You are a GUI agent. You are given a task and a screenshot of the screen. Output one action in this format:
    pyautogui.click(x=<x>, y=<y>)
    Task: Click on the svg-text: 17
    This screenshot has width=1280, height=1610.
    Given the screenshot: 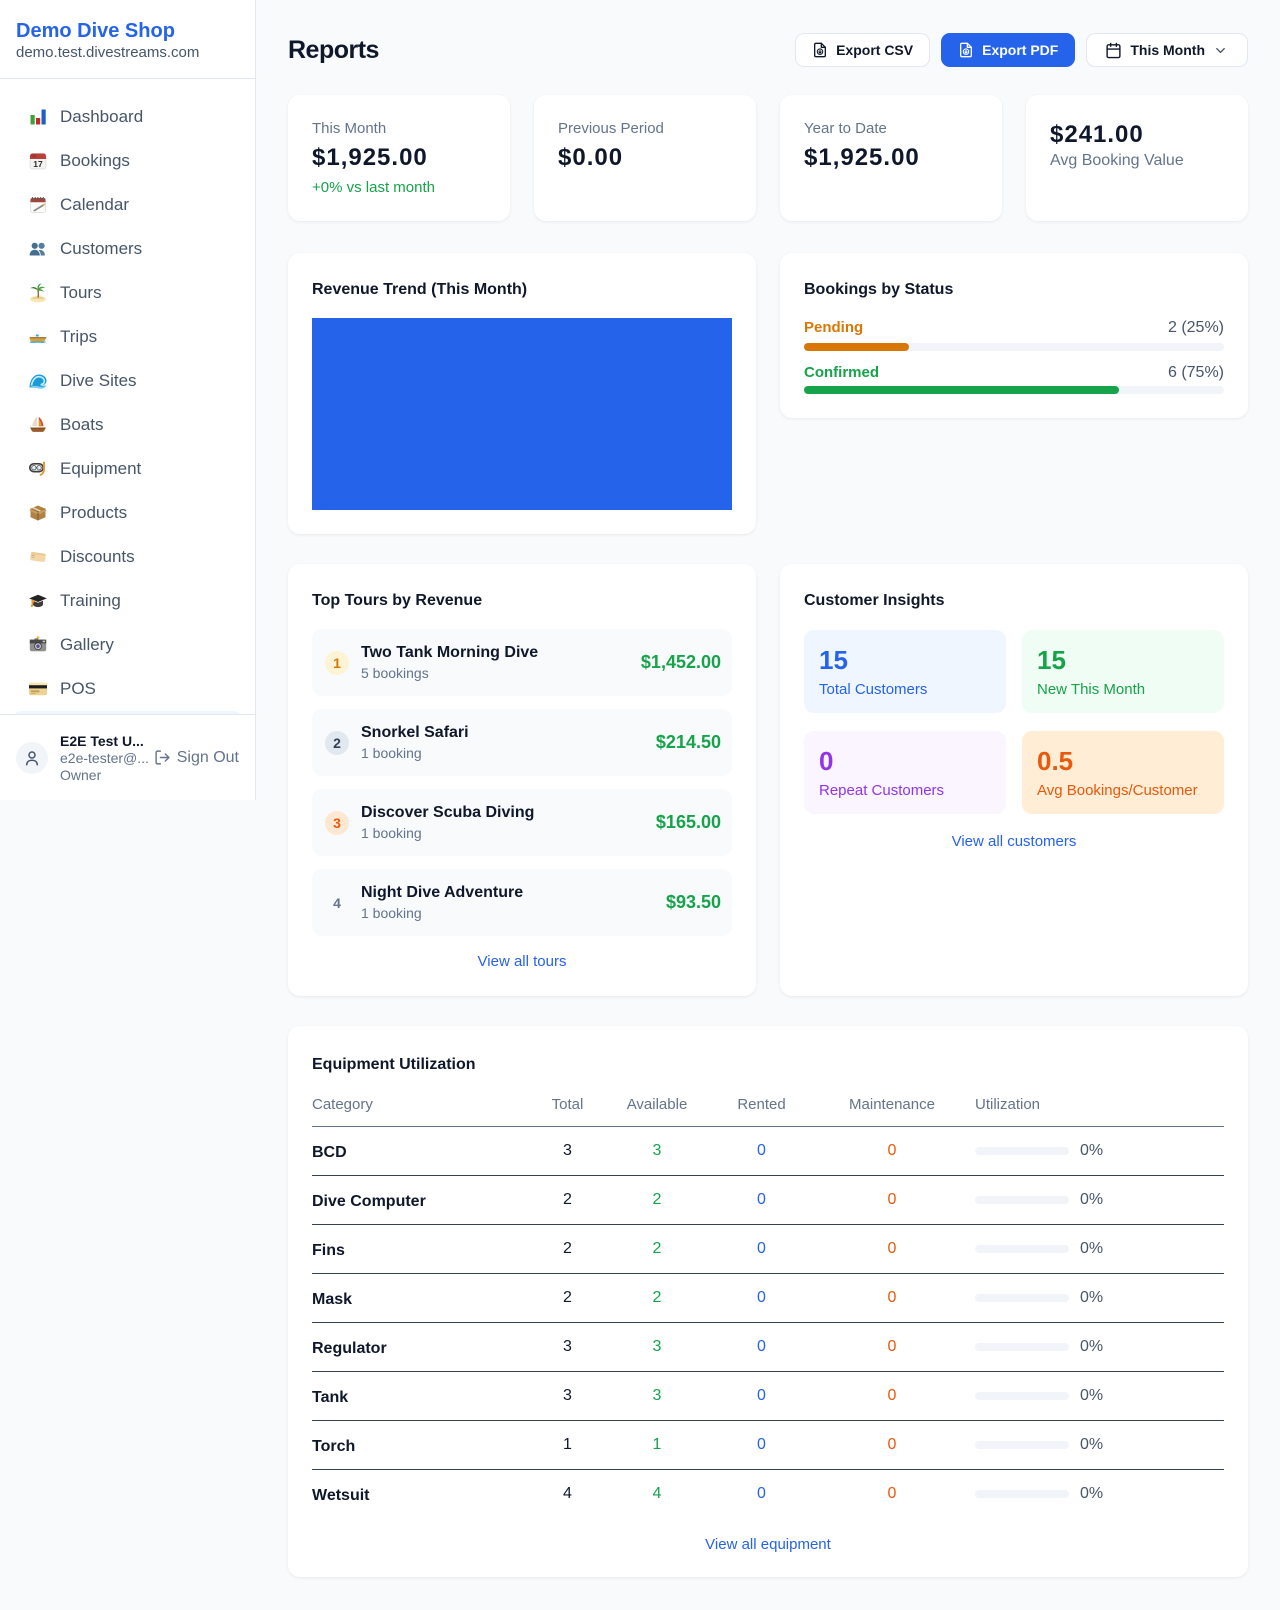 What is the action you would take?
    pyautogui.click(x=38, y=164)
    